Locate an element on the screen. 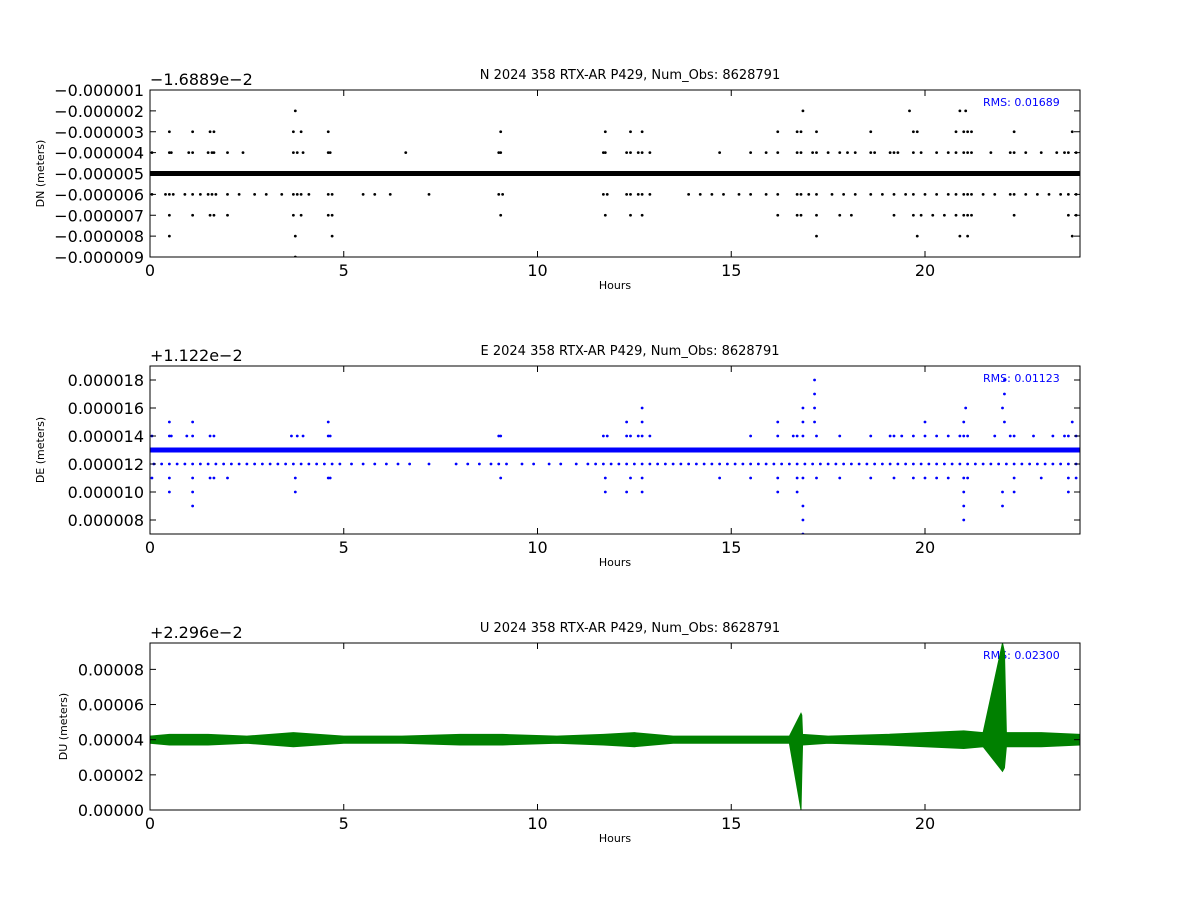 The width and height of the screenshot is (1200, 900). y-axis-label: DN (meters) is located at coordinates (40, 174).